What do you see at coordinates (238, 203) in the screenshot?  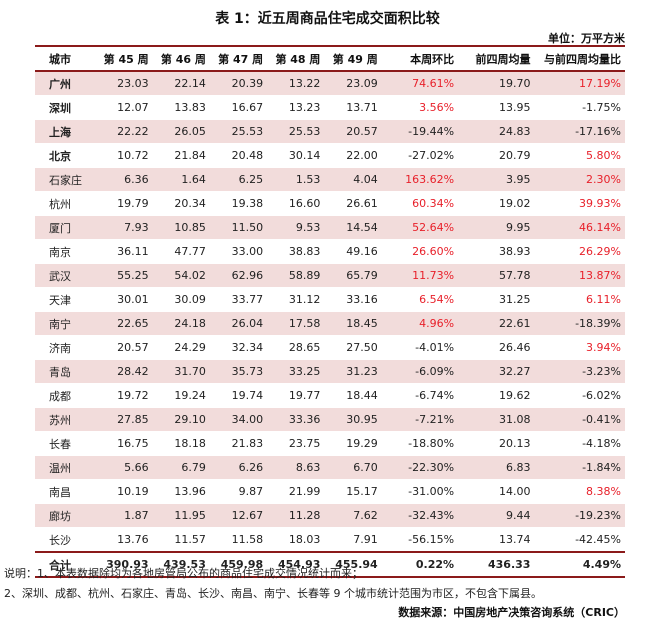 I see `cell-week-47: 19.38` at bounding box center [238, 203].